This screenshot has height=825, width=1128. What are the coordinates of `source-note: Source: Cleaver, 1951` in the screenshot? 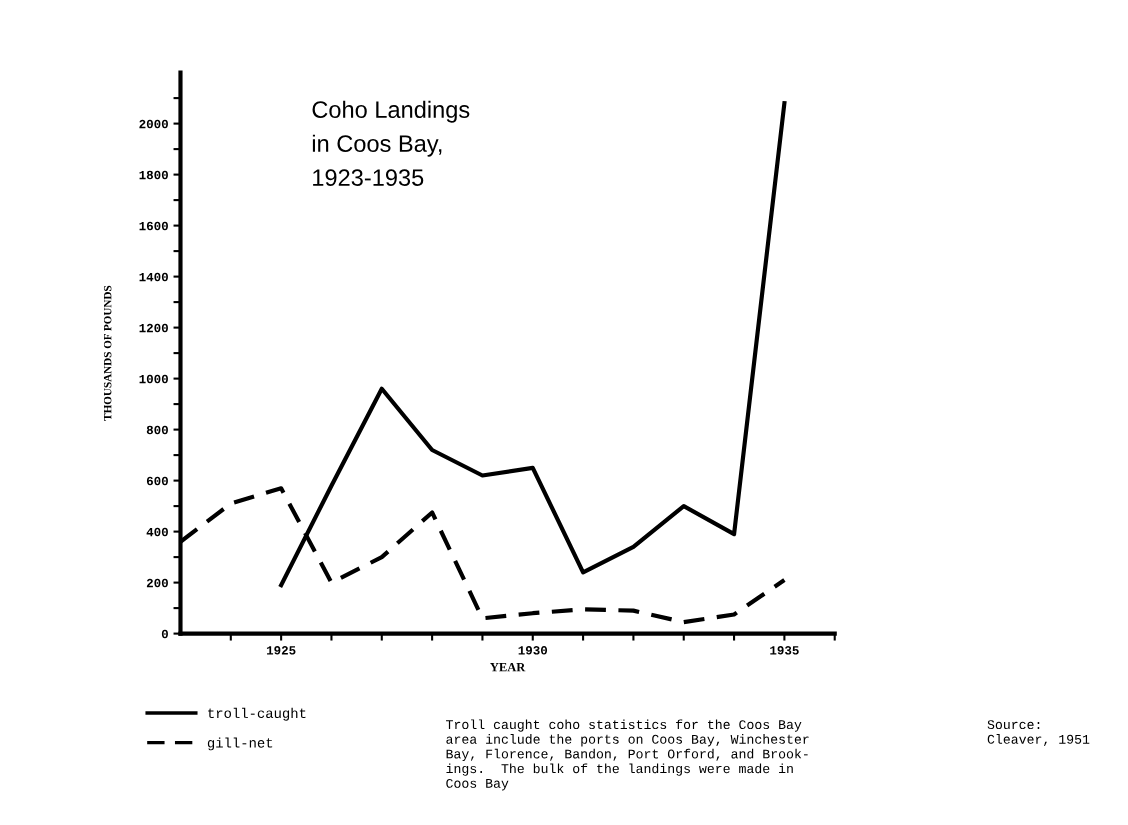 It's located at (1038, 733).